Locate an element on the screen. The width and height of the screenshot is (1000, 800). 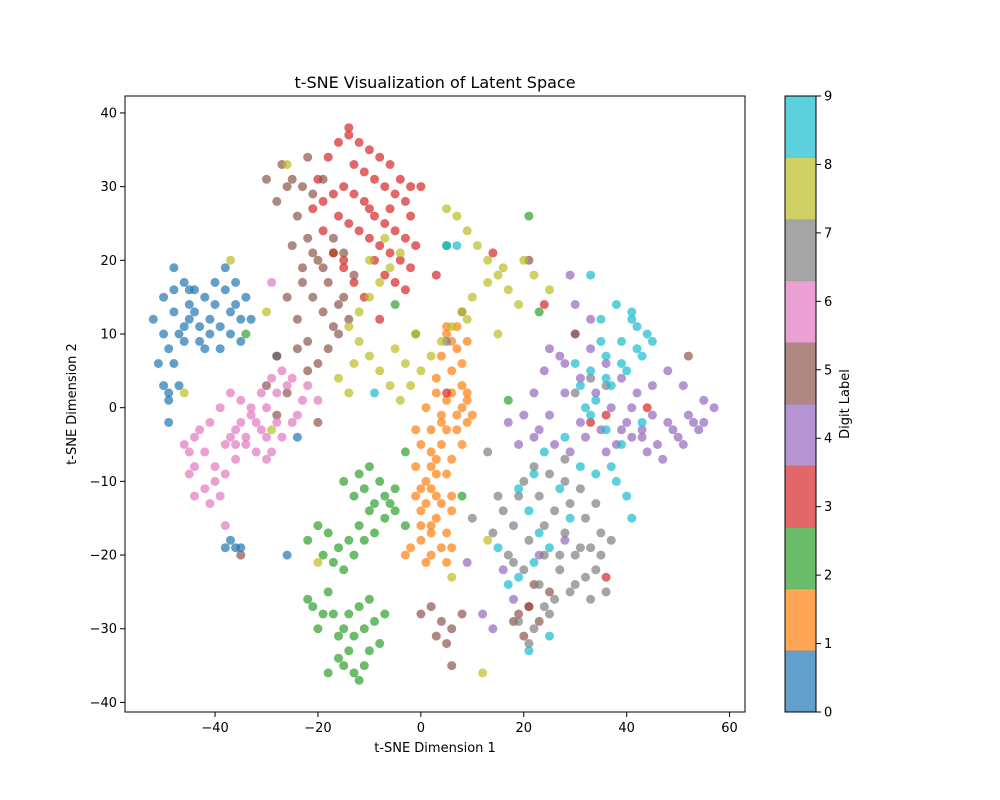
colorbar-tick-label: 8 is located at coordinates (828, 165).